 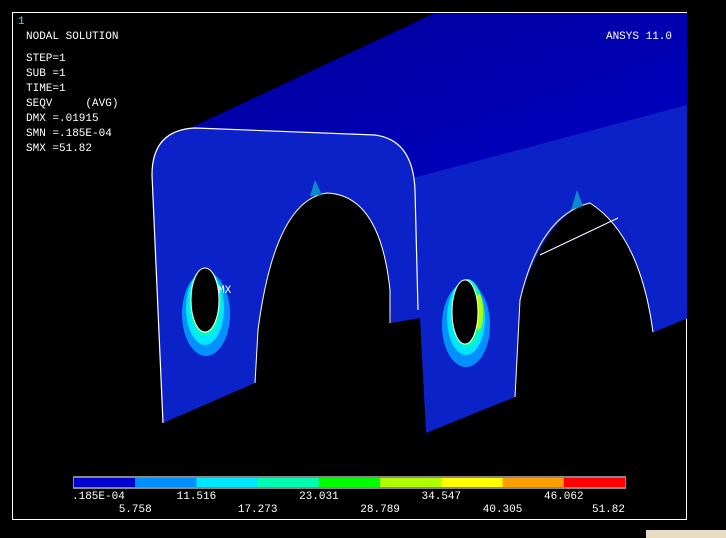 I want to click on info-line: STEP=1, so click(x=46, y=59).